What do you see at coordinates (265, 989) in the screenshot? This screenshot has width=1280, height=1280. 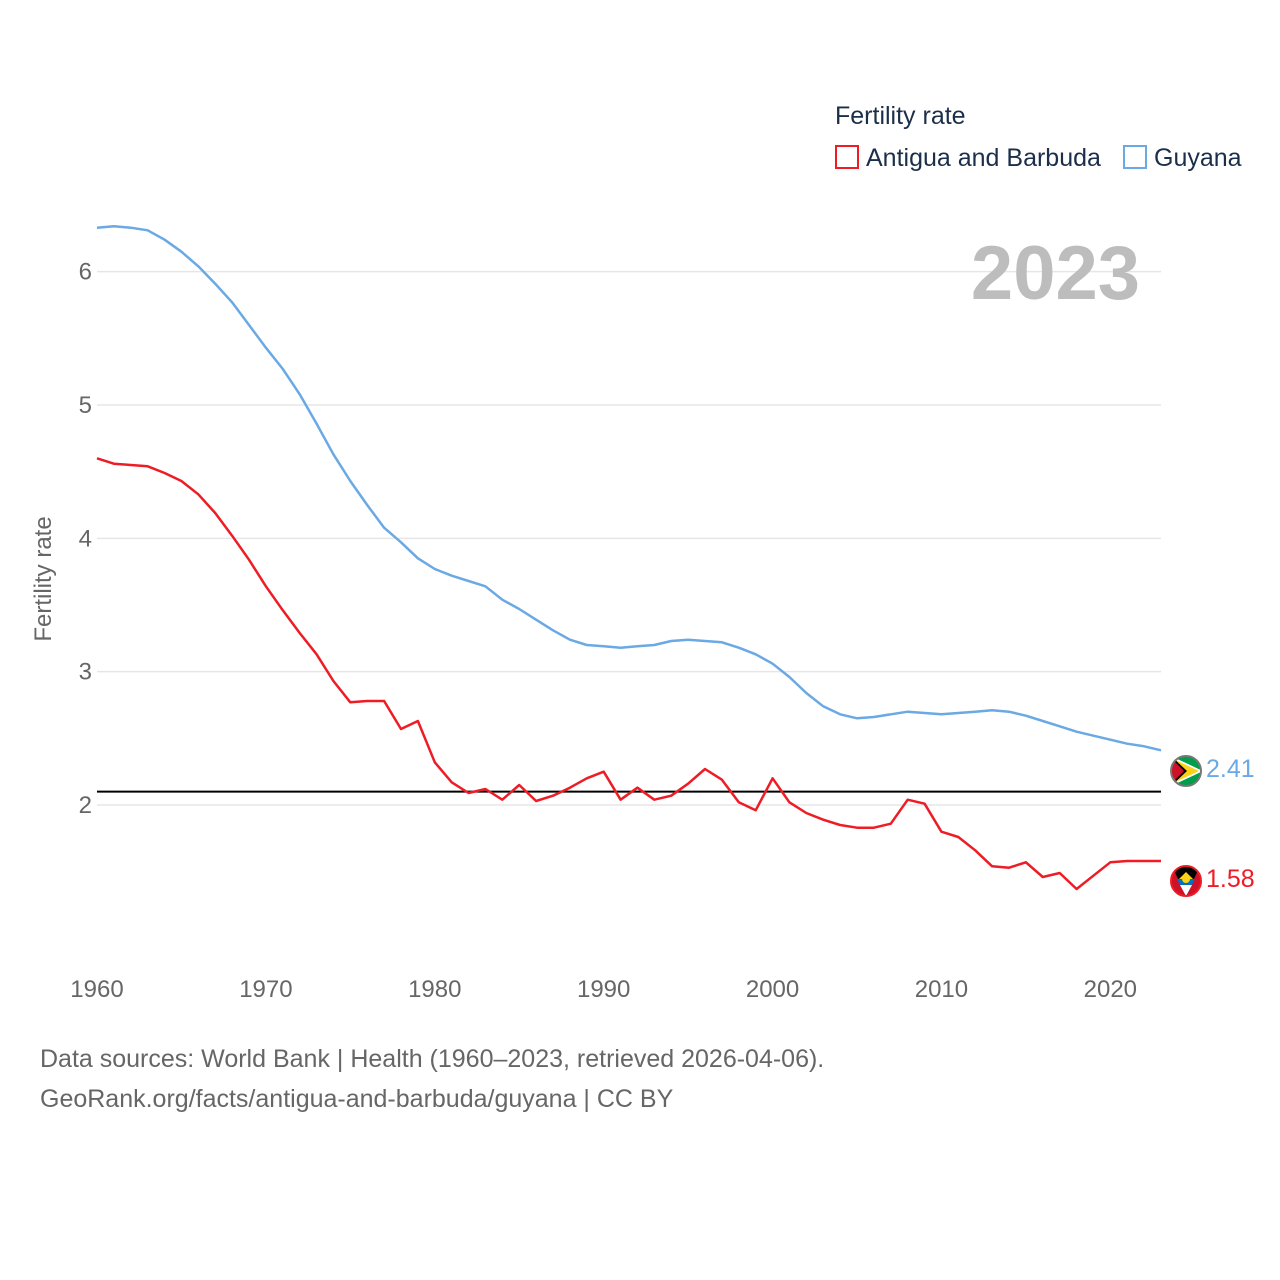 I see `x-tick-label: 1970` at bounding box center [265, 989].